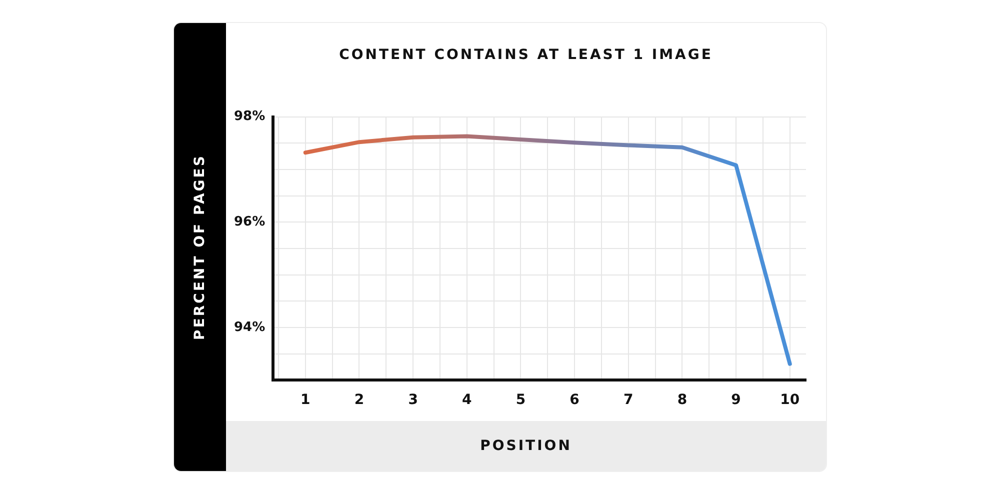  Describe the element at coordinates (526, 55) in the screenshot. I see `chart-title: CONTENT CONTAINS AT LEAST 1 IMAGE` at that location.